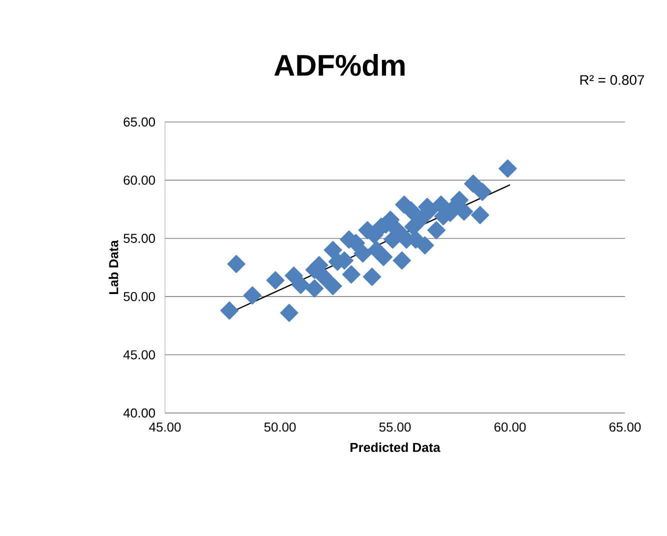 The height and width of the screenshot is (536, 667). Describe the element at coordinates (612, 80) in the screenshot. I see `text: R² = 0.807` at that location.